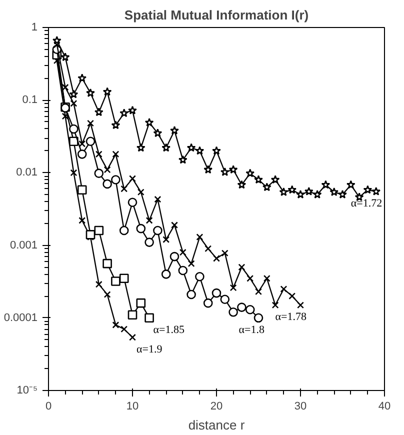 The height and width of the screenshot is (435, 404). Describe the element at coordinates (217, 425) in the screenshot. I see `x-axis-title: distance r` at that location.